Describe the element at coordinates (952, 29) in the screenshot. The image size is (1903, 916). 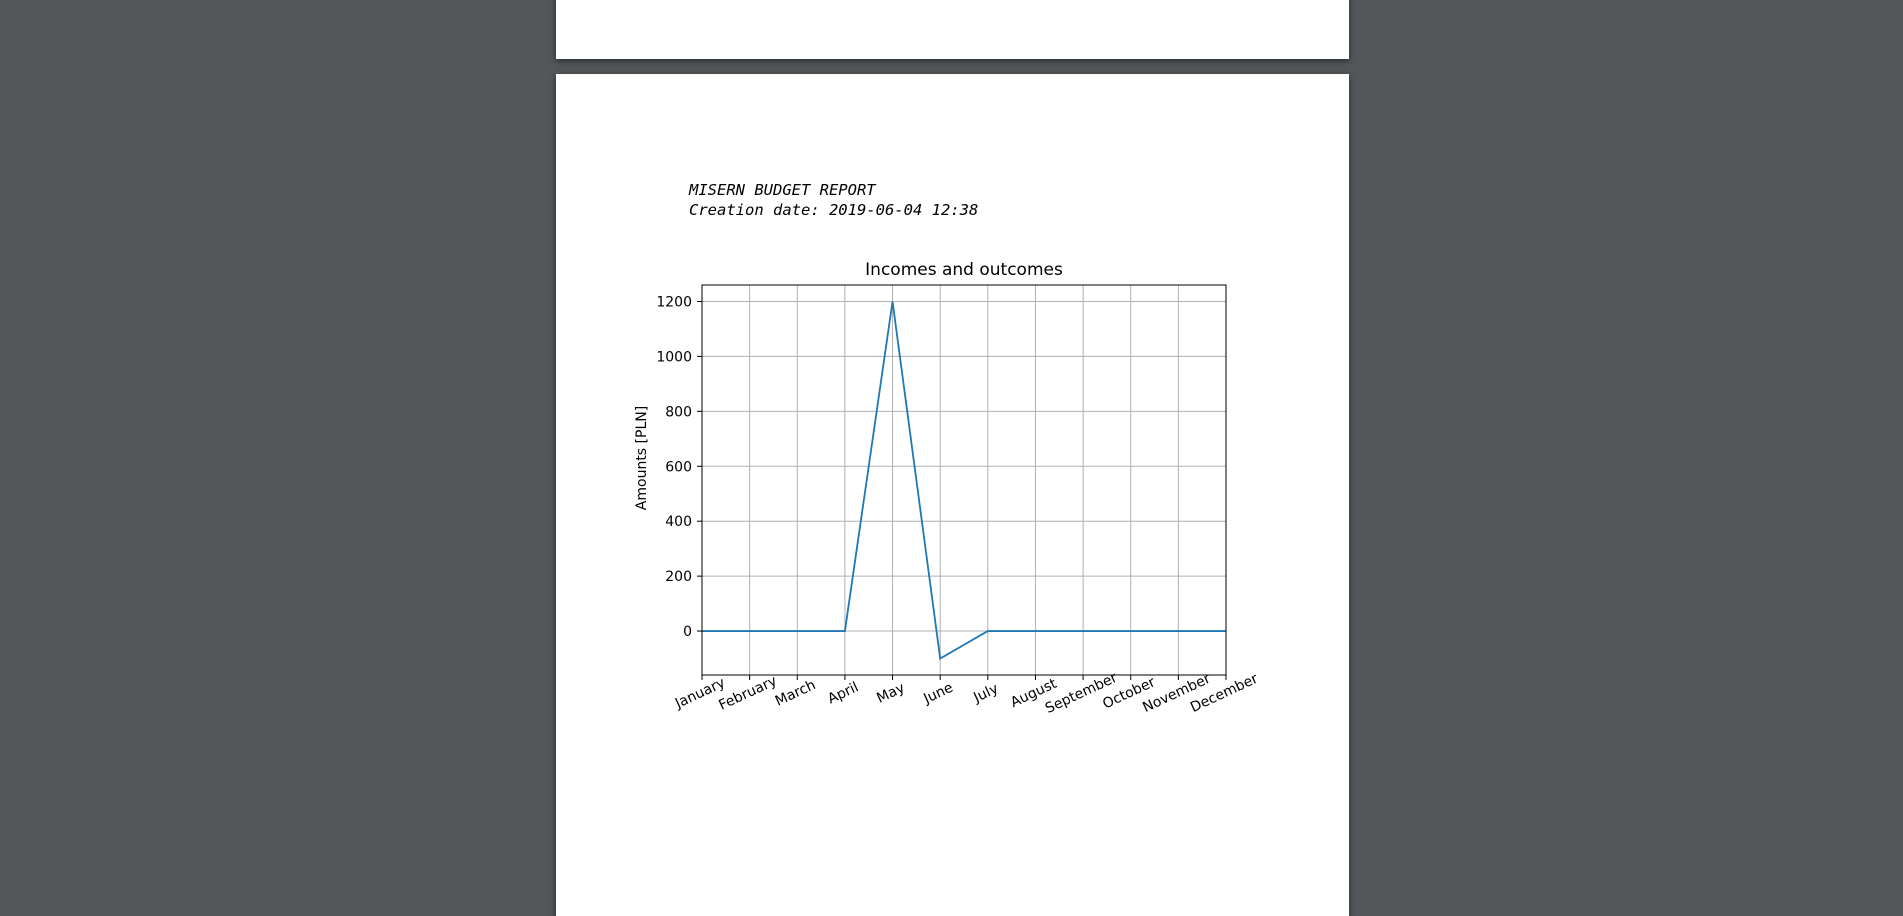
I see `previous-page` at that location.